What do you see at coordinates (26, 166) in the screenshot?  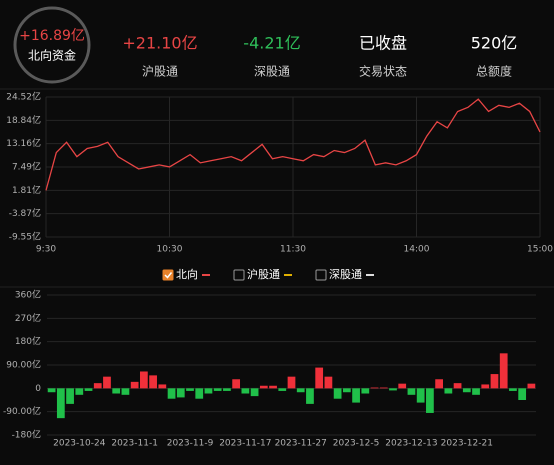 I see `y-tick-label: 7.49亿` at bounding box center [26, 166].